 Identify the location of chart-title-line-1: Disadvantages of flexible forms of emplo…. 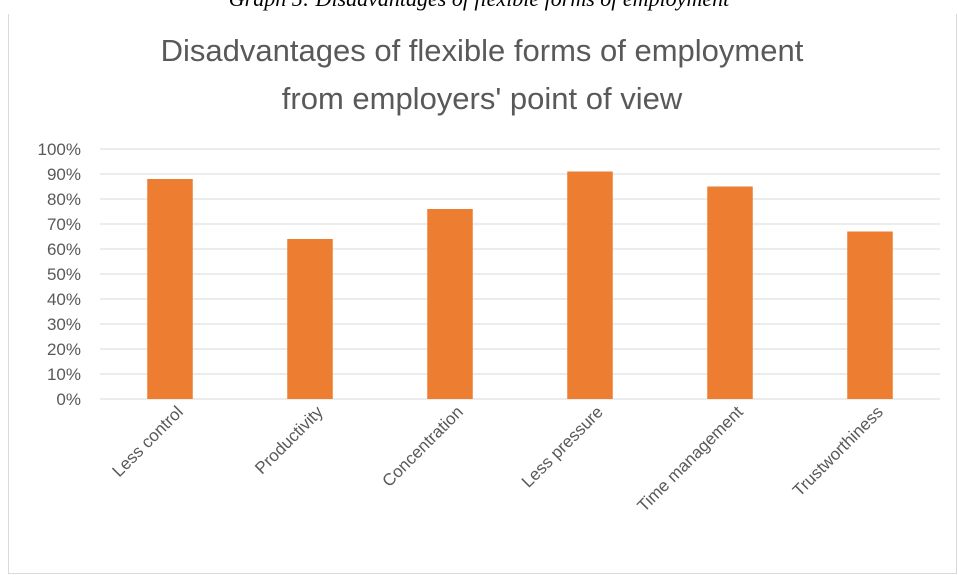
(482, 50).